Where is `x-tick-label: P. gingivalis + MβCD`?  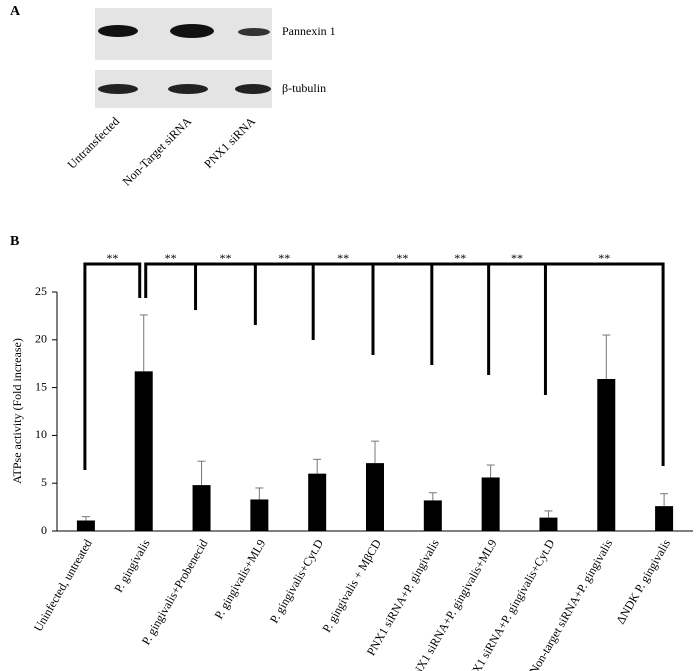
x-tick-label: P. gingivalis + MβCD is located at coordinates (351, 586).